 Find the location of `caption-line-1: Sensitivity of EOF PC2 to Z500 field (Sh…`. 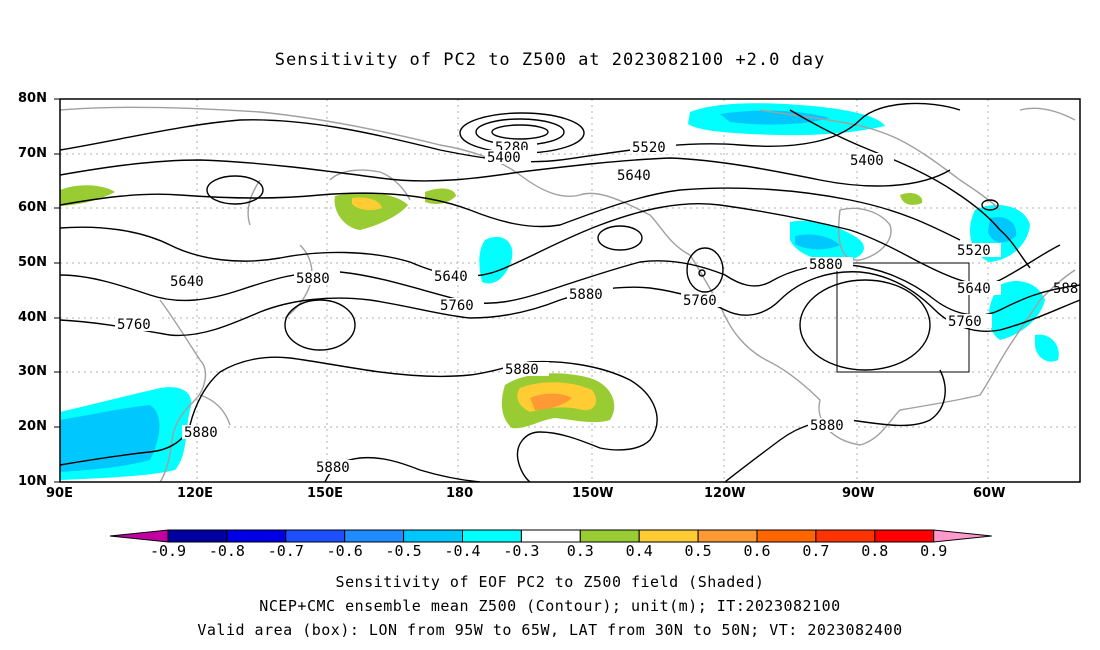

caption-line-1: Sensitivity of EOF PC2 to Z500 field (Sh… is located at coordinates (550, 582).